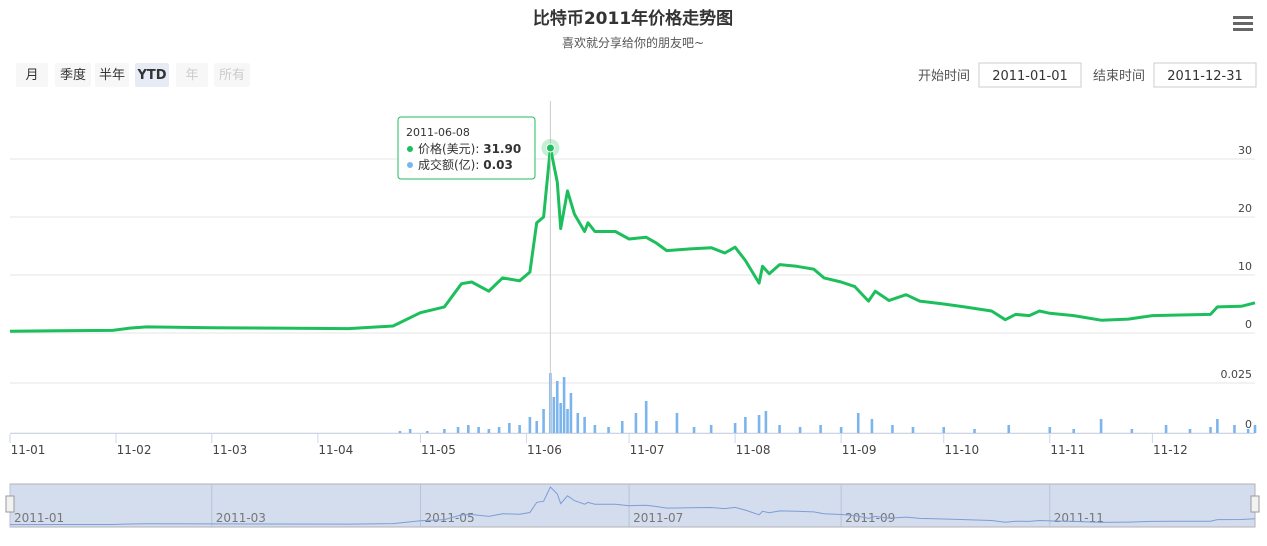 The image size is (1267, 546). Describe the element at coordinates (335, 450) in the screenshot. I see `x-tick-label: 11-04` at that location.